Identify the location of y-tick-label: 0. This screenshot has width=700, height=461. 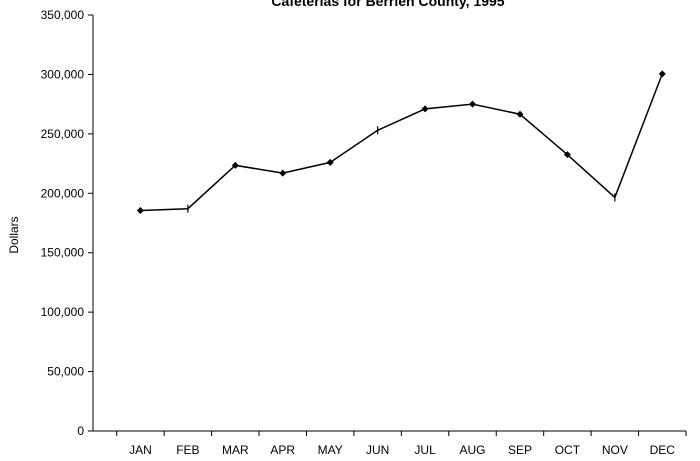
(80, 431).